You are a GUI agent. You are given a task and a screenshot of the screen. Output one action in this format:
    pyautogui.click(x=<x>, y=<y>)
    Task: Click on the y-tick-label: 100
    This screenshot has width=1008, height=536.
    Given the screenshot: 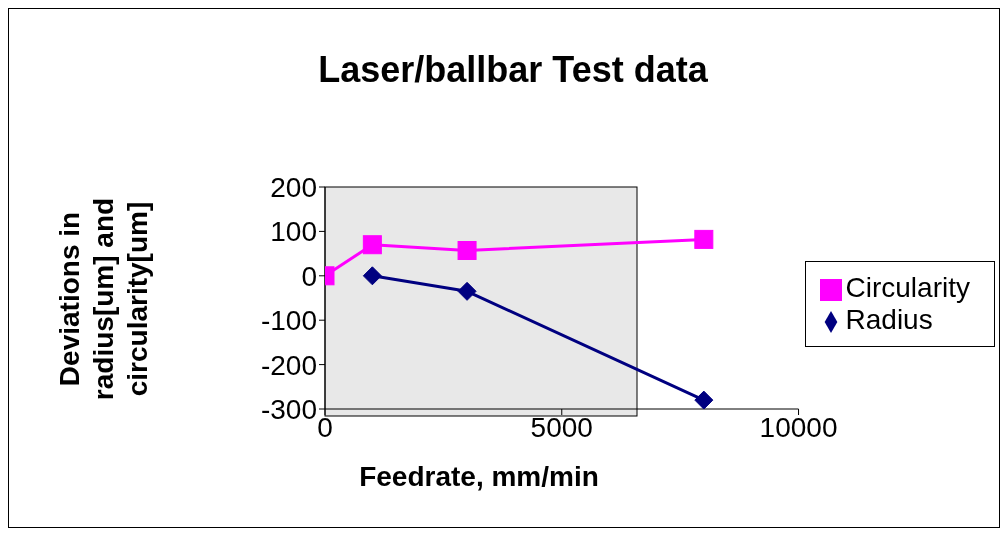 What is the action you would take?
    pyautogui.click(x=293, y=232)
    